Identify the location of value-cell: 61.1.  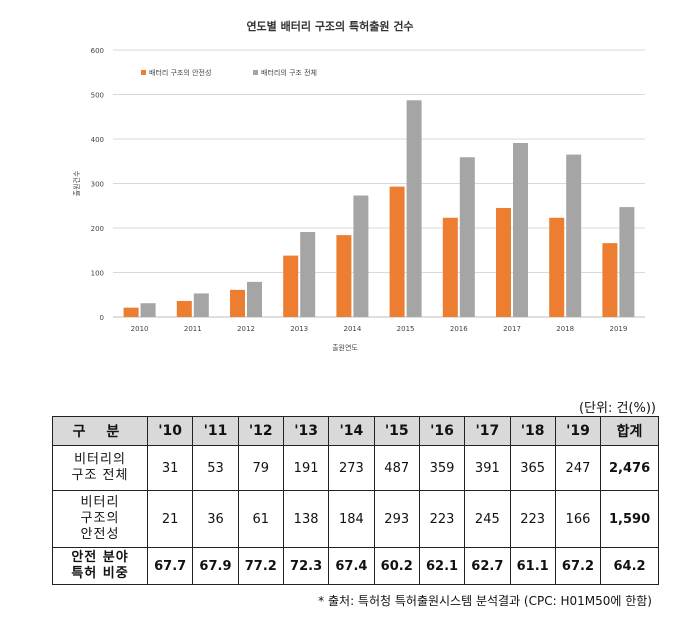
(532, 566).